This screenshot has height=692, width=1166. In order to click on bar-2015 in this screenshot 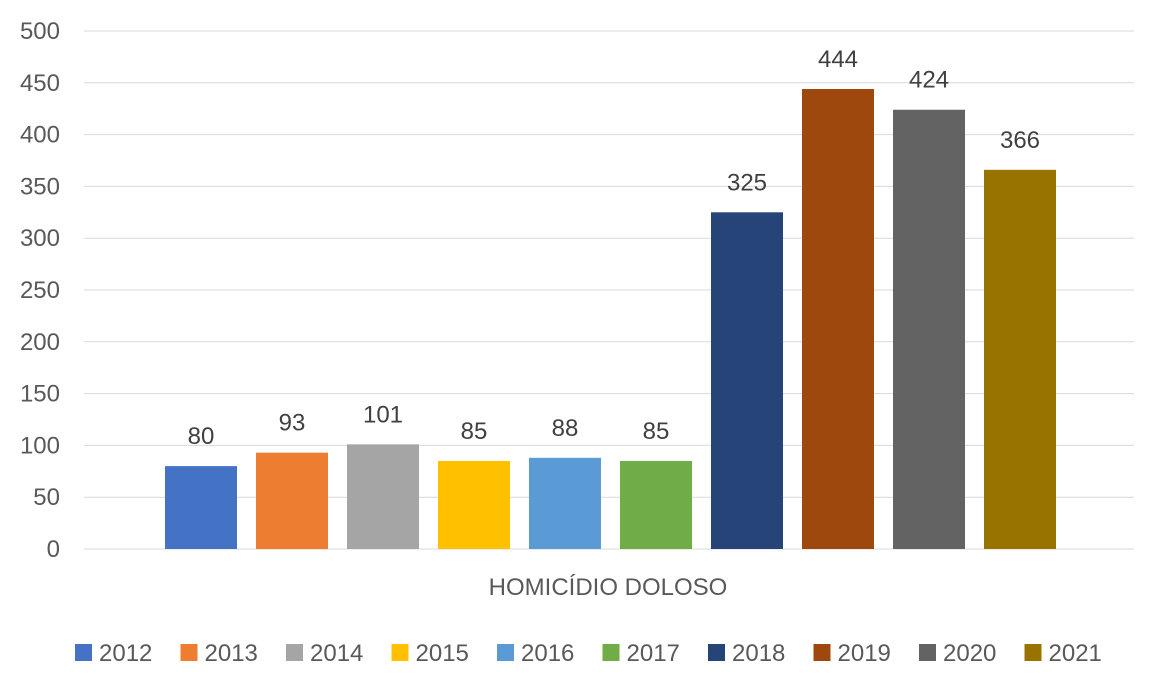, I will do `click(474, 504)`.